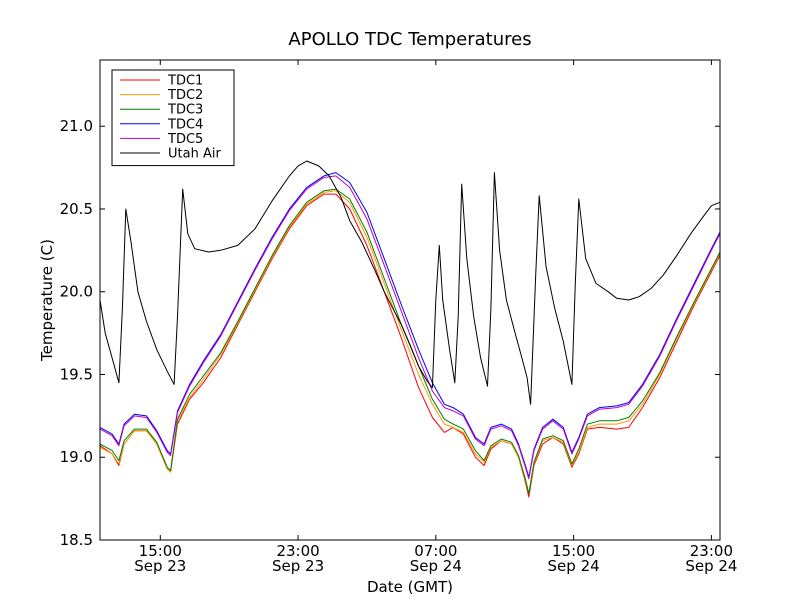  Describe the element at coordinates (76, 209) in the screenshot. I see `y-tick-label: 20.5` at that location.